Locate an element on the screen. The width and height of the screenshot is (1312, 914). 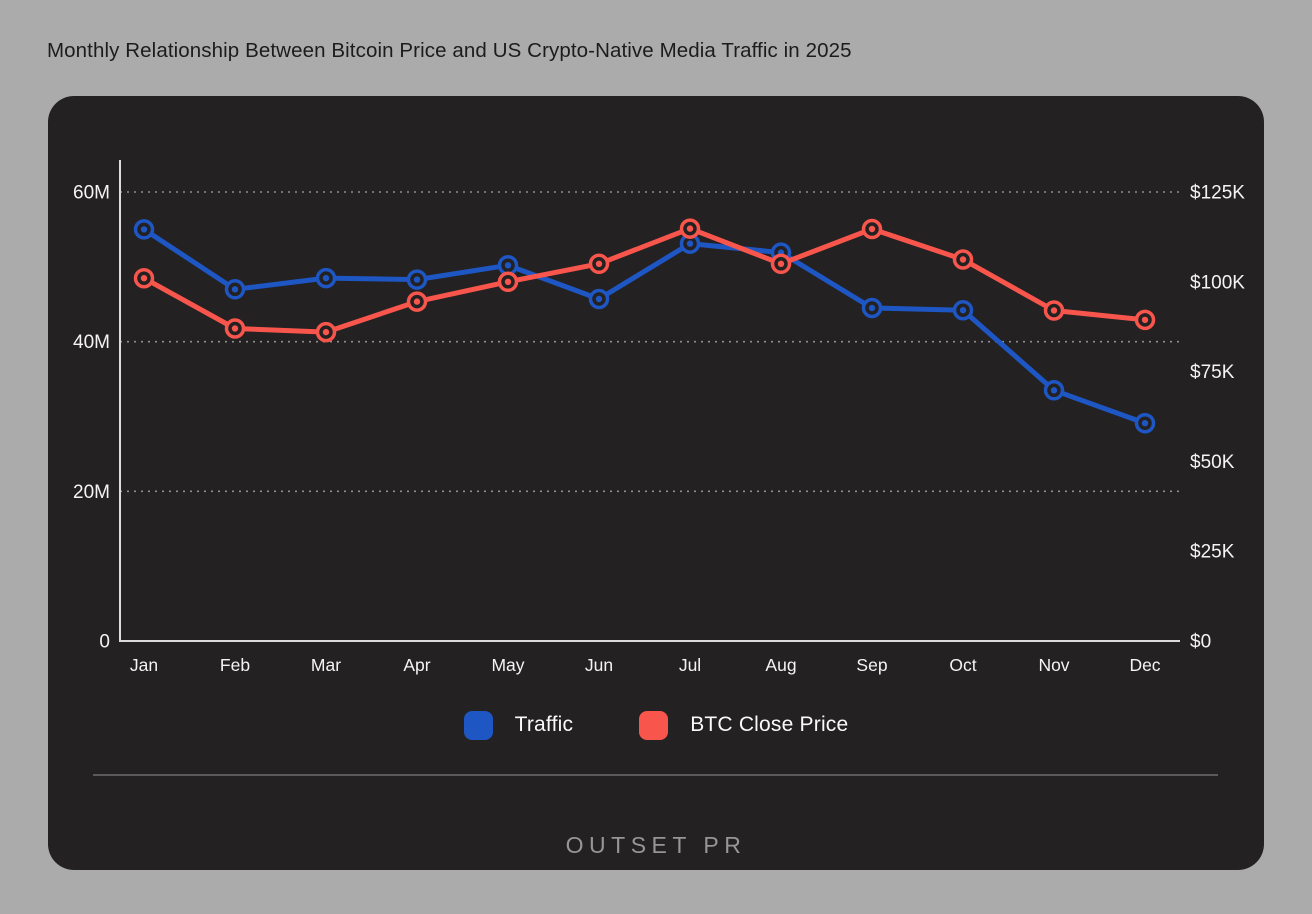
x-axis-month-label: Apr is located at coordinates (416, 665).